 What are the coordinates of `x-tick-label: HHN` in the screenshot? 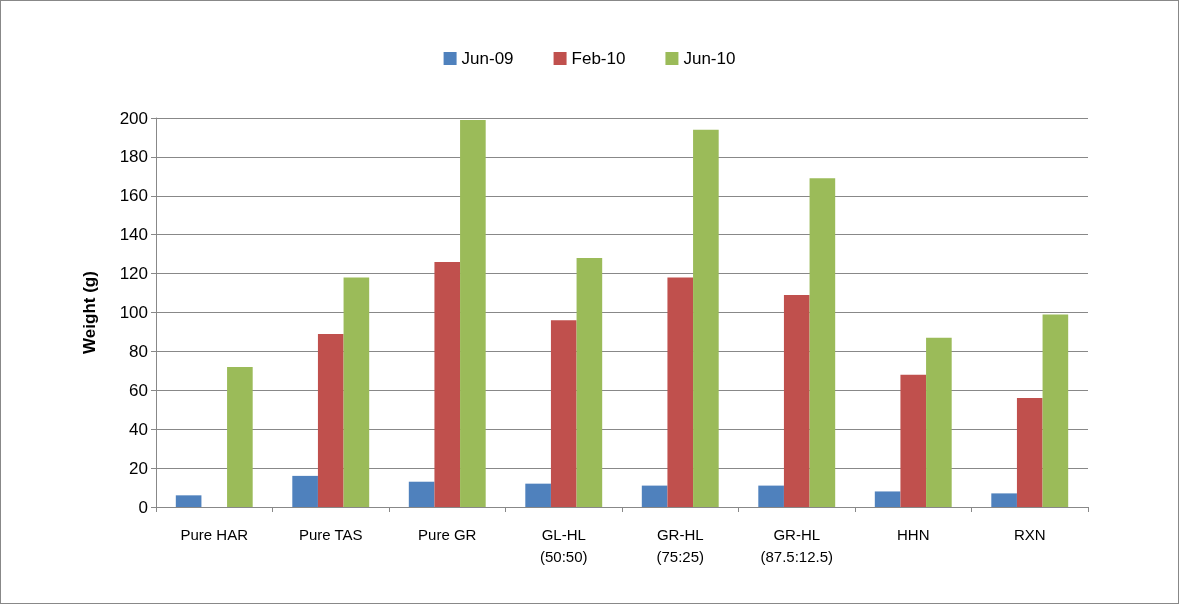 It's located at (913, 534).